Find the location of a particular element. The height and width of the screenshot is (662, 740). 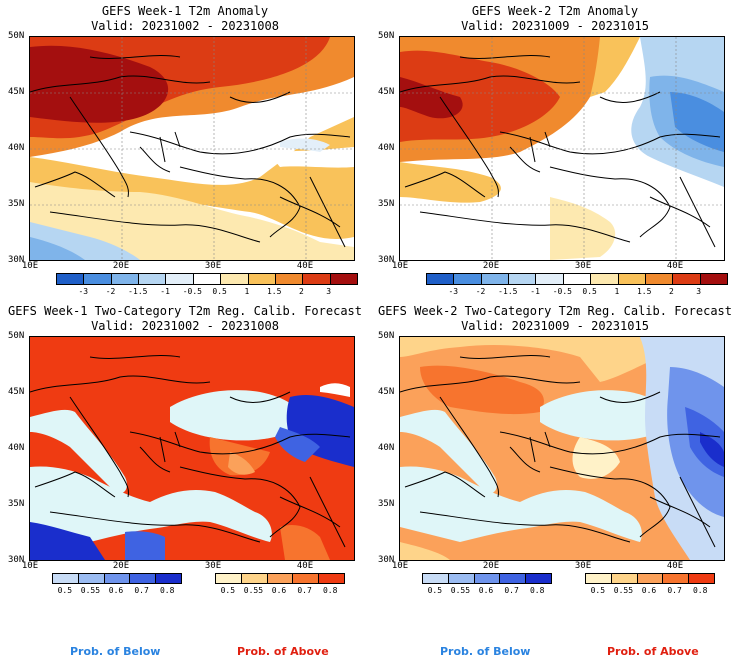

prob-above-legend-right: Prob. of Above is located at coordinates (653, 651).